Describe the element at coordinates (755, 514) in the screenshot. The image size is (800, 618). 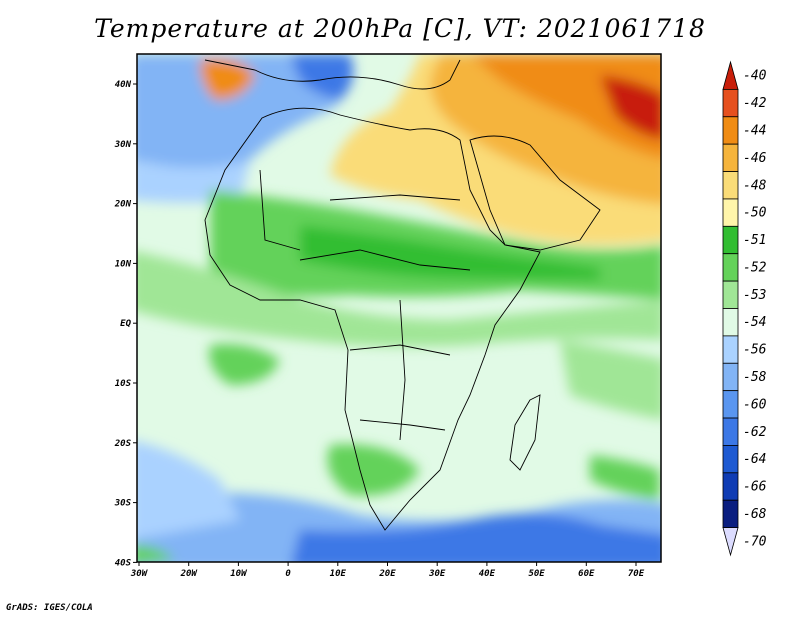
I see `colorbar-label: -68` at that location.